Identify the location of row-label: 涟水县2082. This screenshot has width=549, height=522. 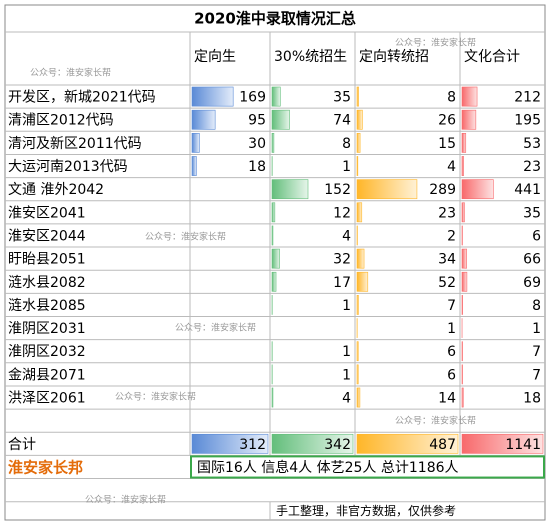
(47, 283).